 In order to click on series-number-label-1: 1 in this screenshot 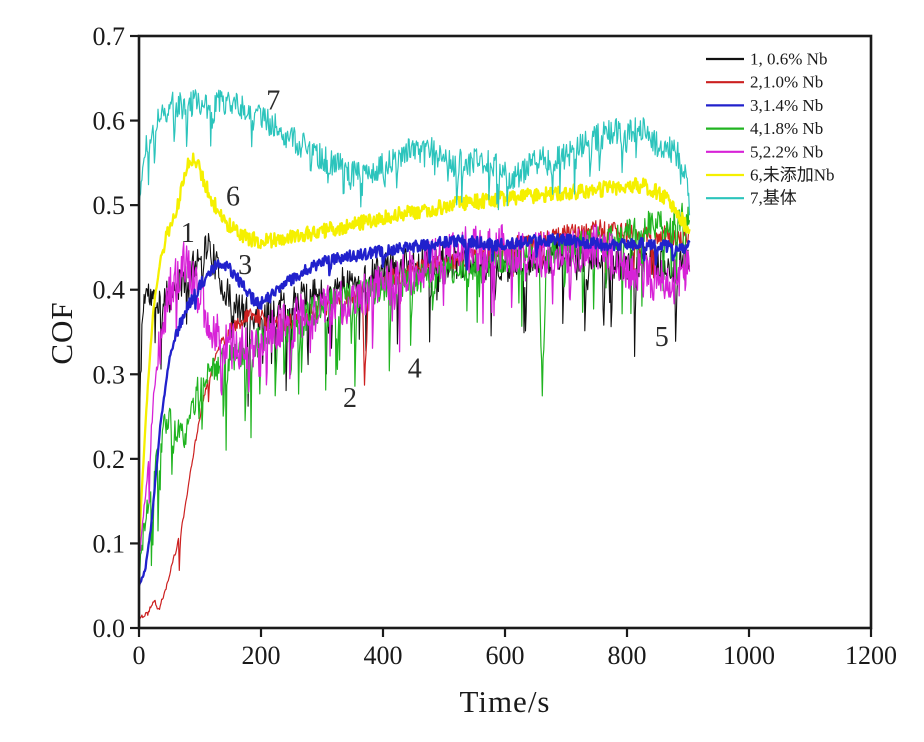, I will do `click(188, 233)`.